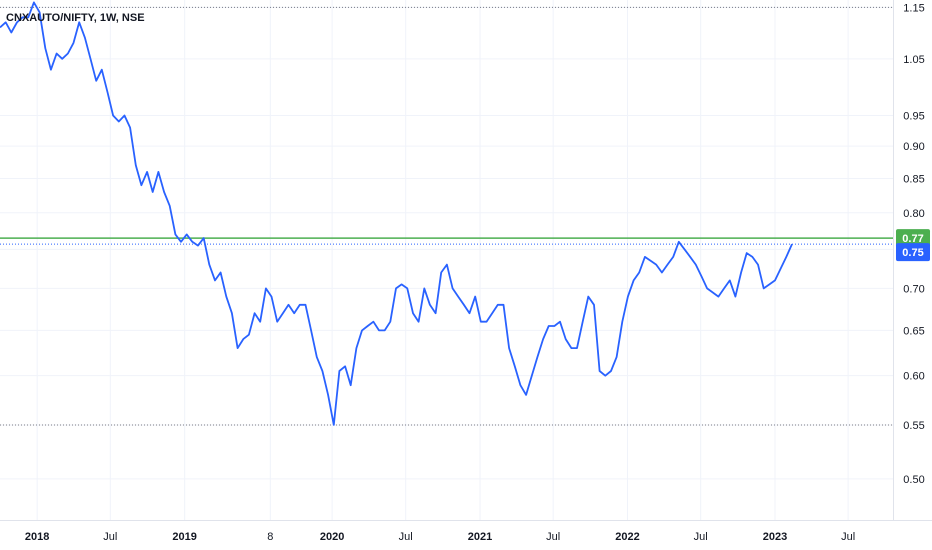  I want to click on y-tick-label: 0.50, so click(913, 480).